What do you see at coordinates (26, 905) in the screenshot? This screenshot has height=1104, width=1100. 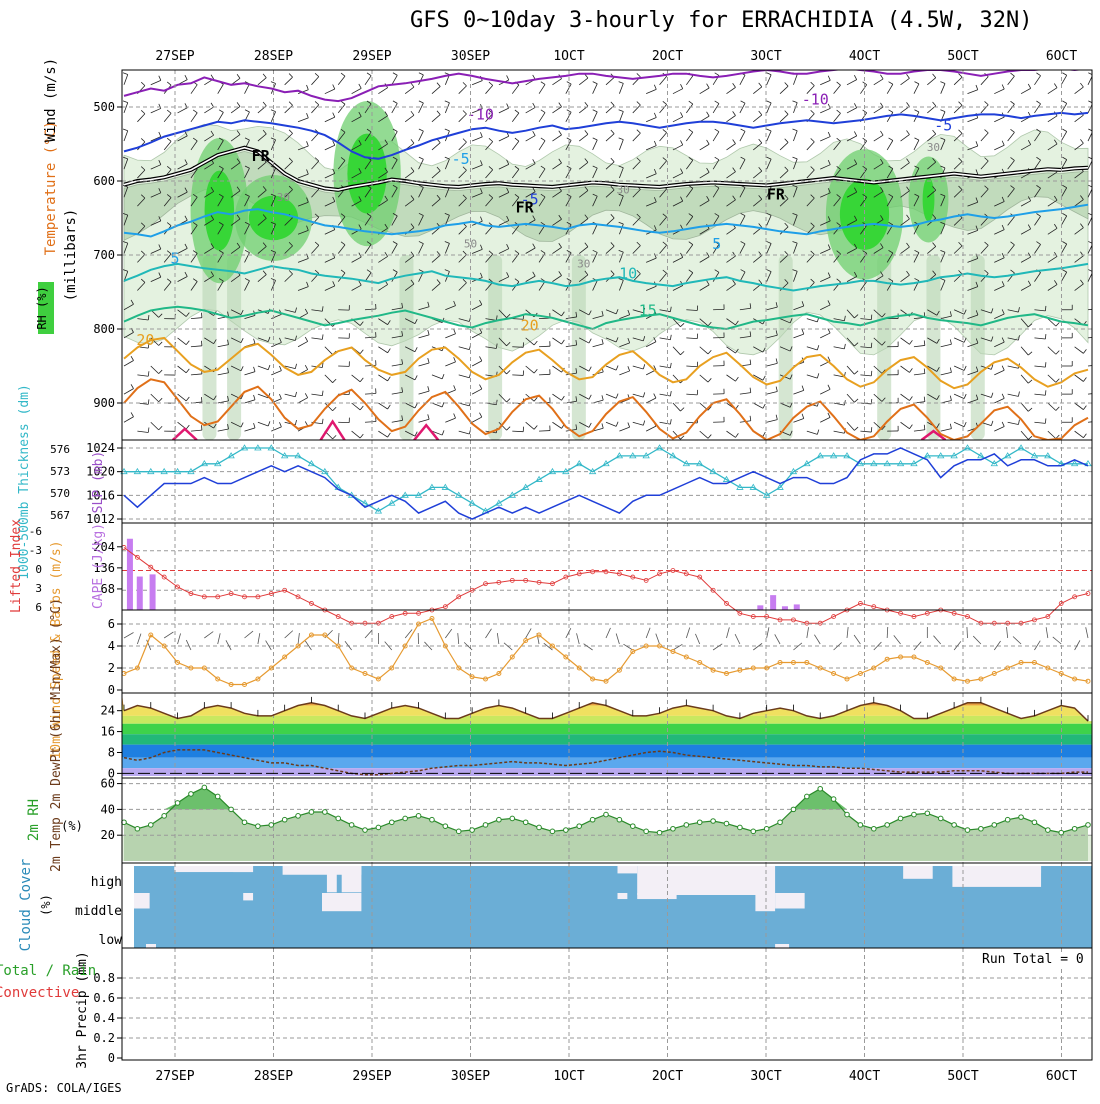 I see `cloud-axis-title: Cloud Cover` at bounding box center [26, 905].